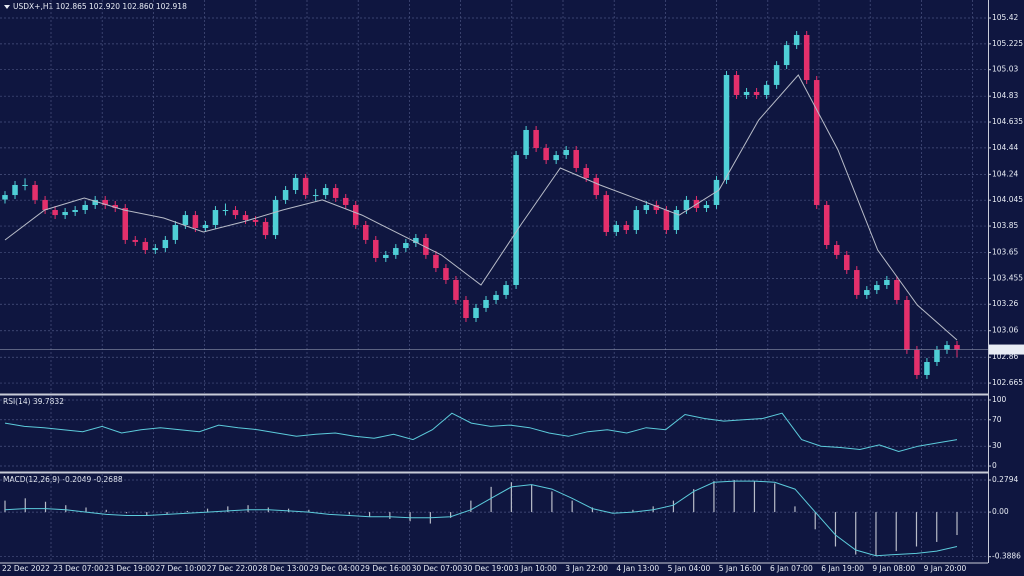  Describe the element at coordinates (637, 568) in the screenshot. I see `x-tick-label: 4 Jan 13:00` at that location.